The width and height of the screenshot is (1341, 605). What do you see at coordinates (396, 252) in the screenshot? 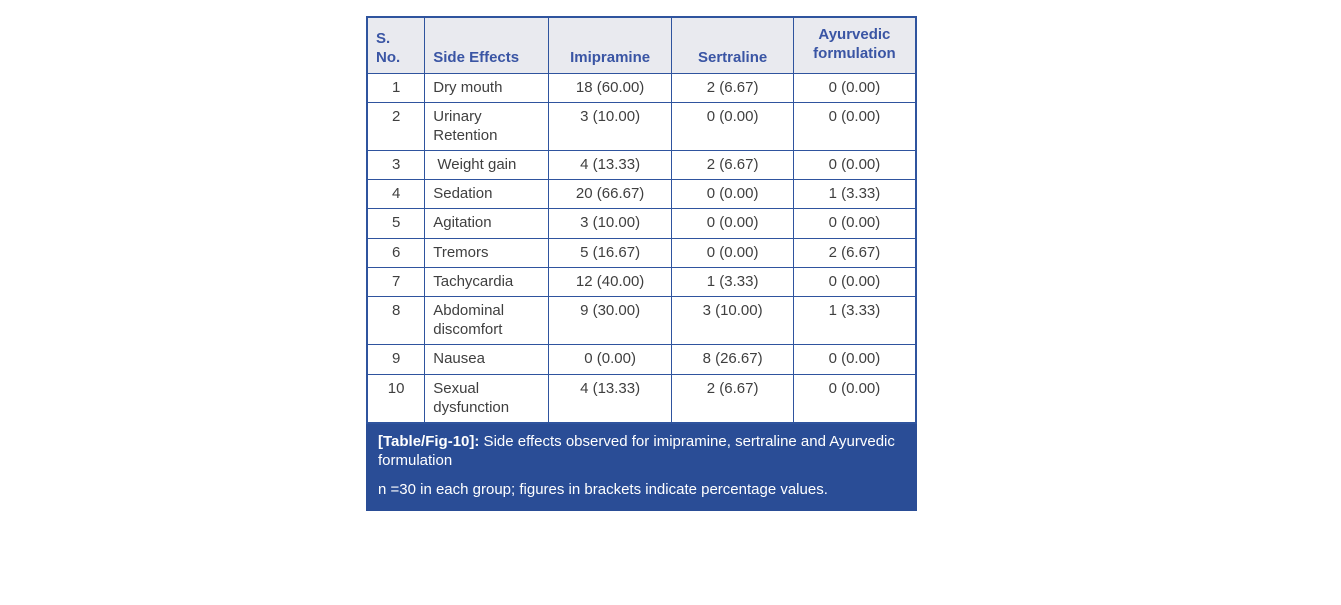
I see `cell-sno: 6` at bounding box center [396, 252].